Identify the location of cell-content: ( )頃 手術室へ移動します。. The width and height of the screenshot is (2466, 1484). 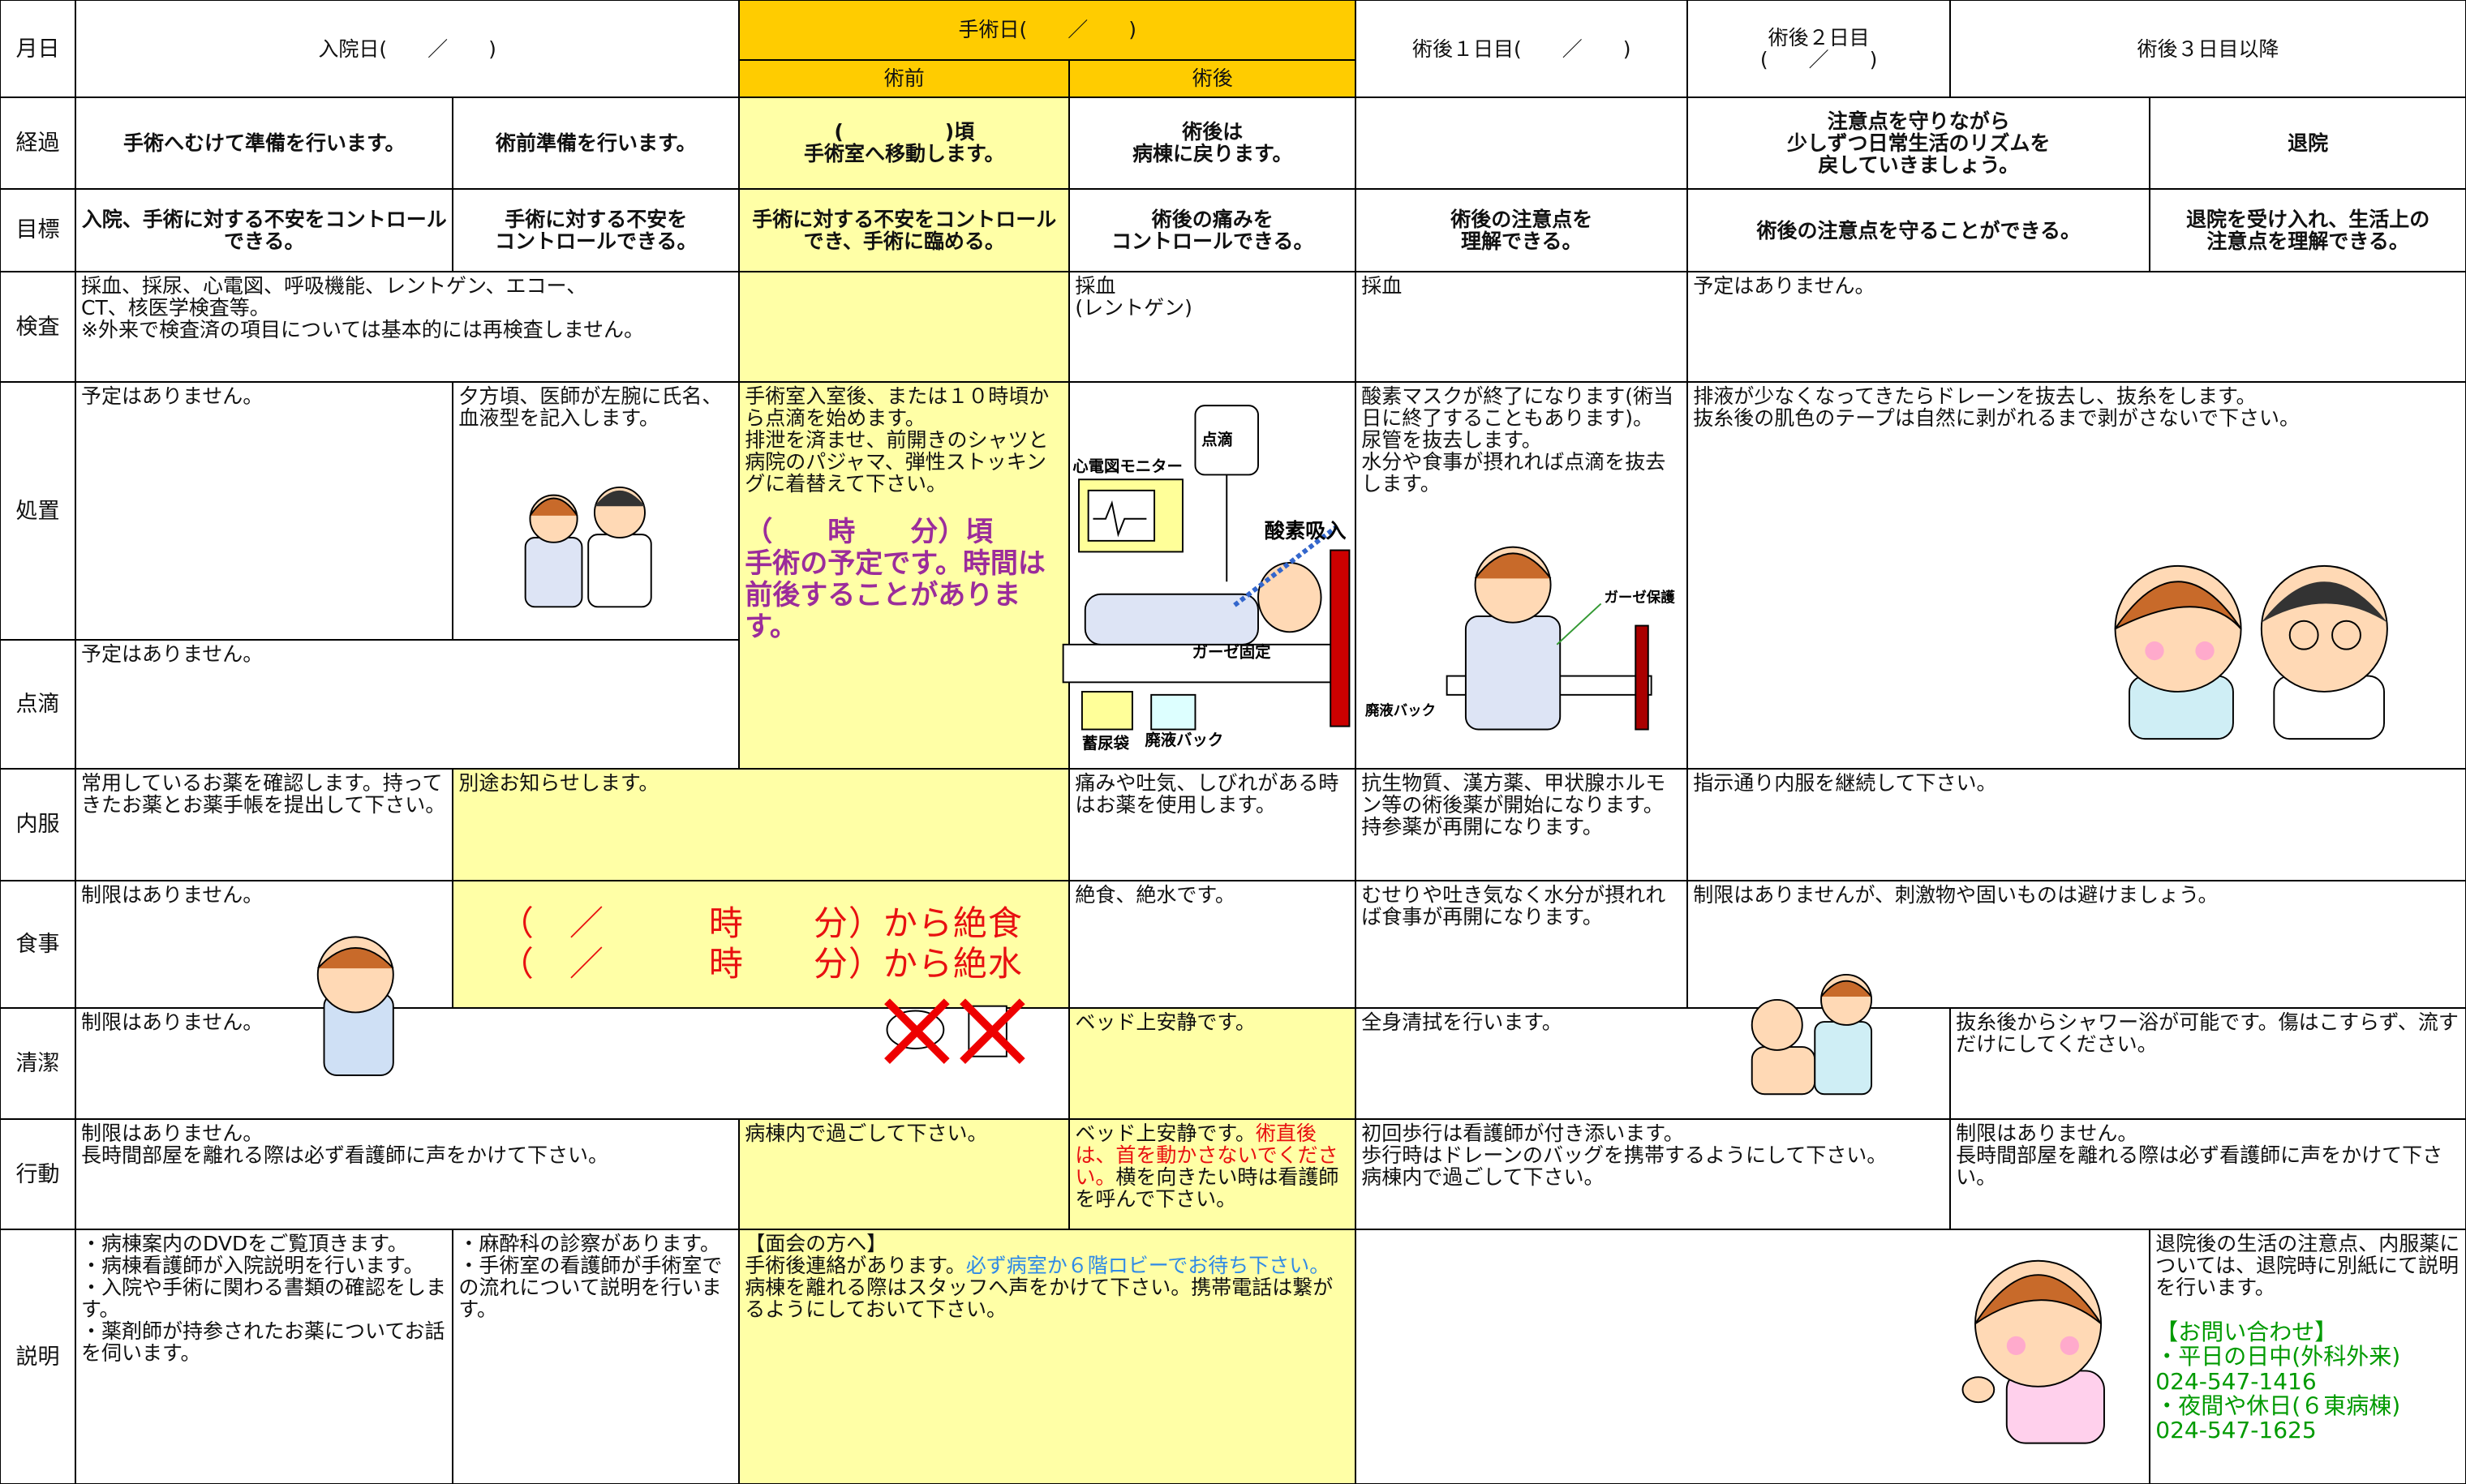
(904, 143).